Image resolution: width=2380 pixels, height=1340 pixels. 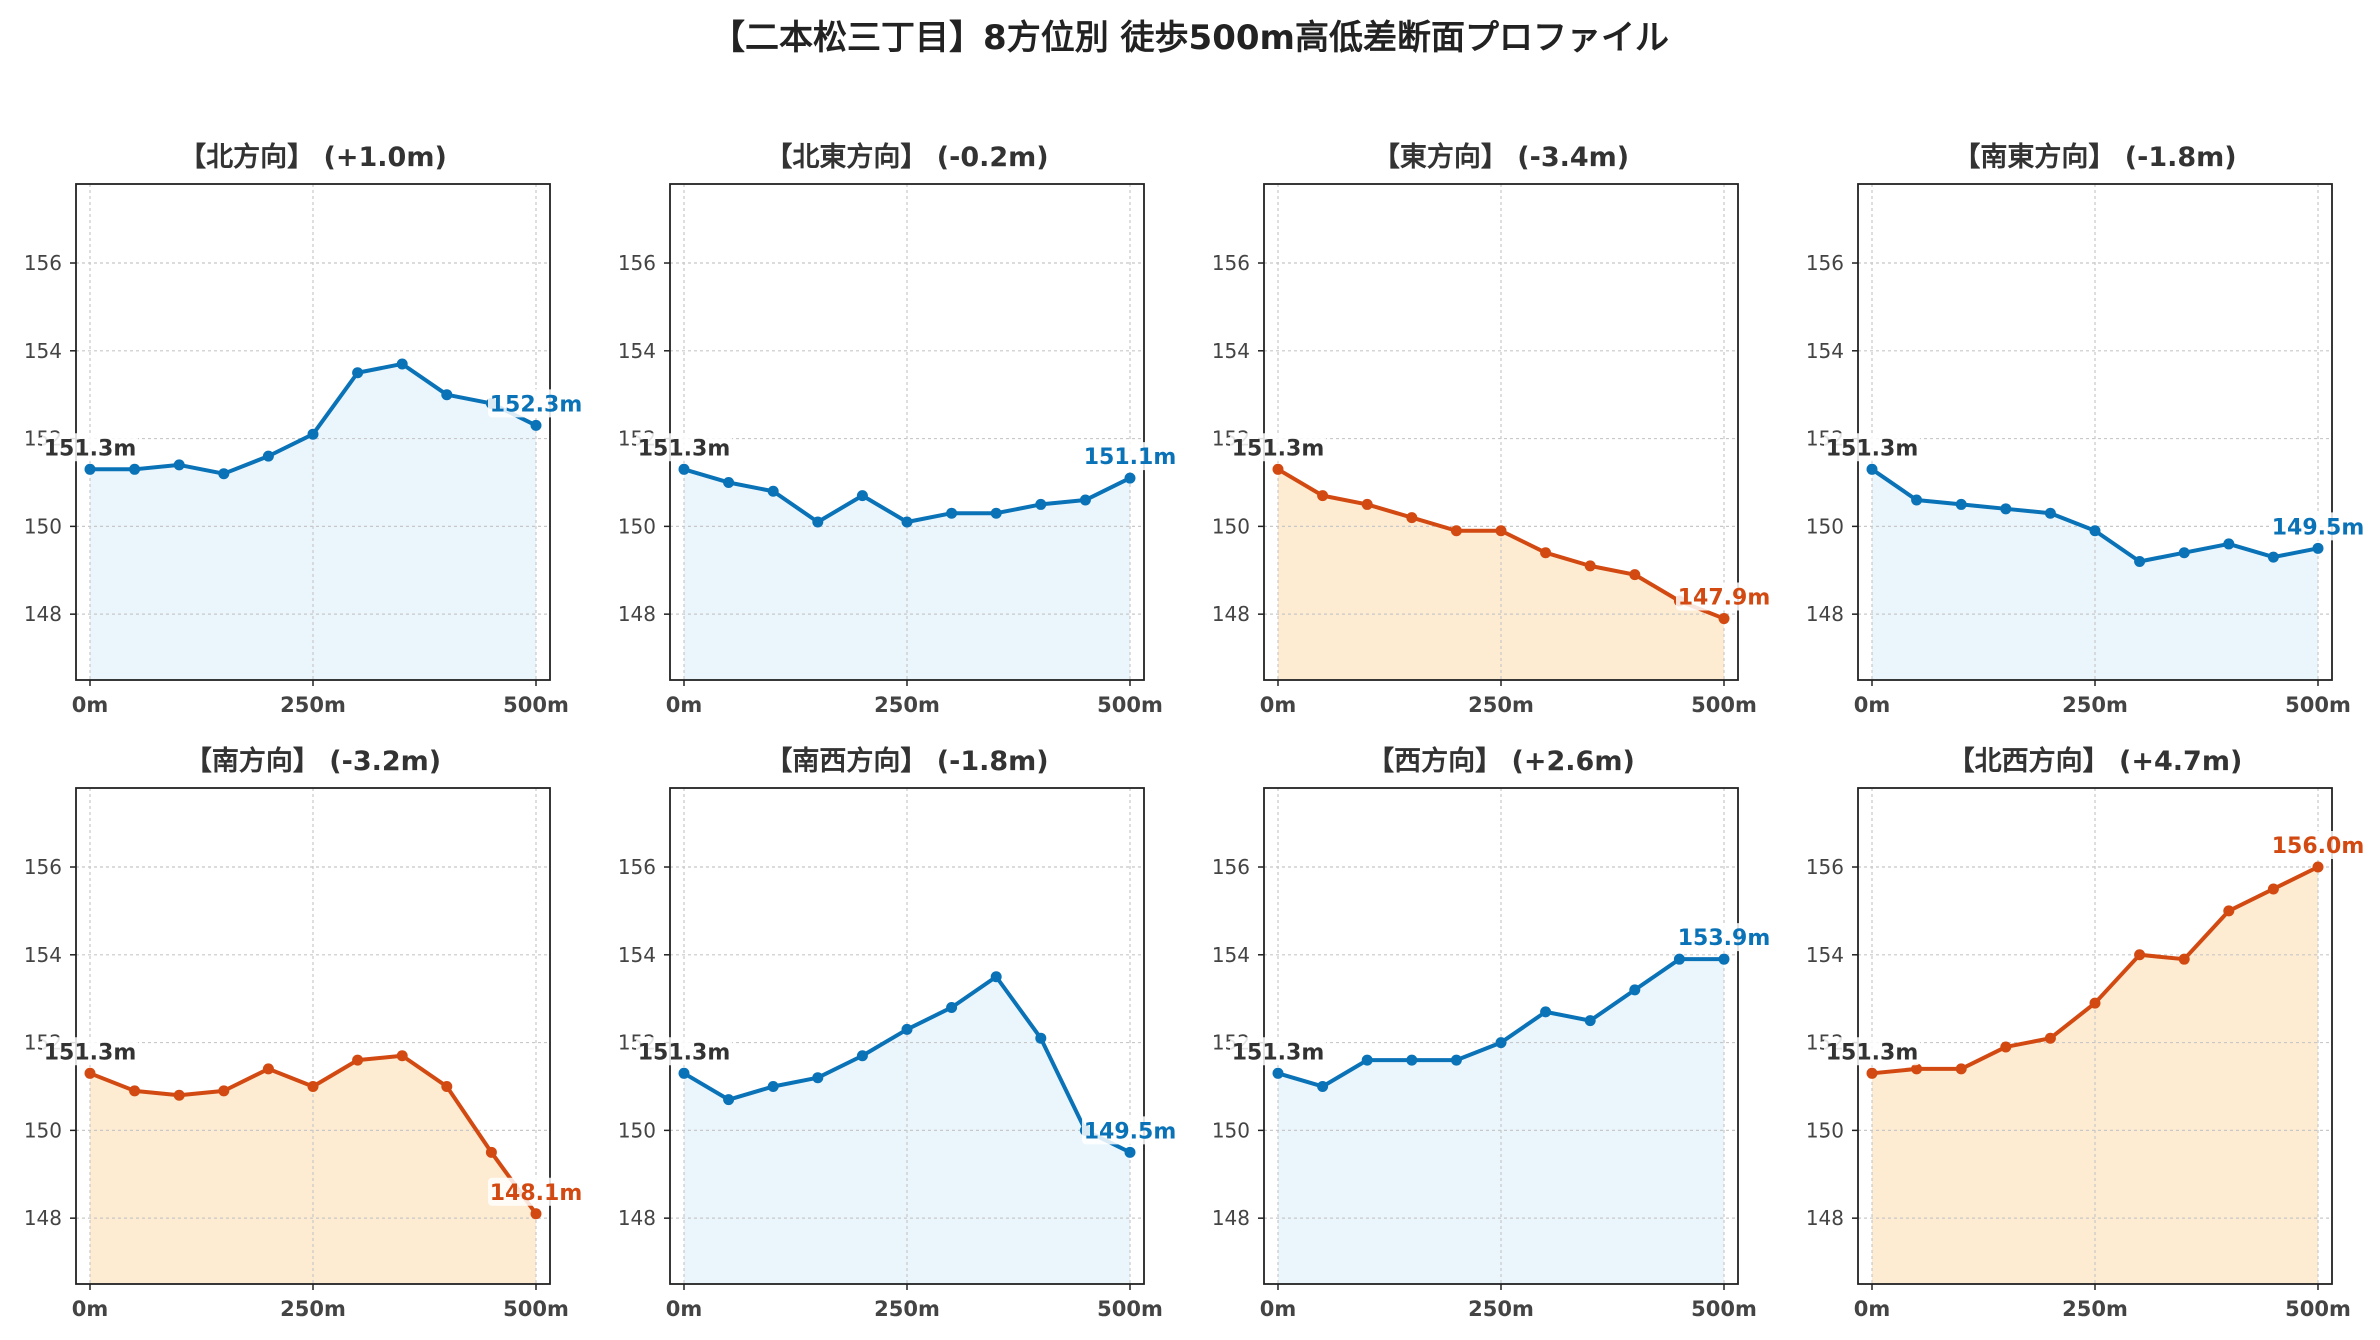 I want to click on end-value-label: 151.1m, so click(x=1130, y=457).